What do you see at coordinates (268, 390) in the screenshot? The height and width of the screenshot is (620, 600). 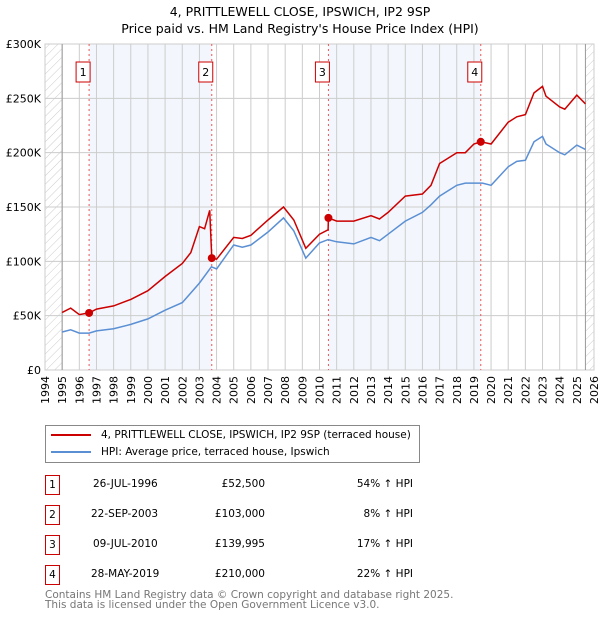 I see `x-tick-label: 2007` at bounding box center [268, 390].